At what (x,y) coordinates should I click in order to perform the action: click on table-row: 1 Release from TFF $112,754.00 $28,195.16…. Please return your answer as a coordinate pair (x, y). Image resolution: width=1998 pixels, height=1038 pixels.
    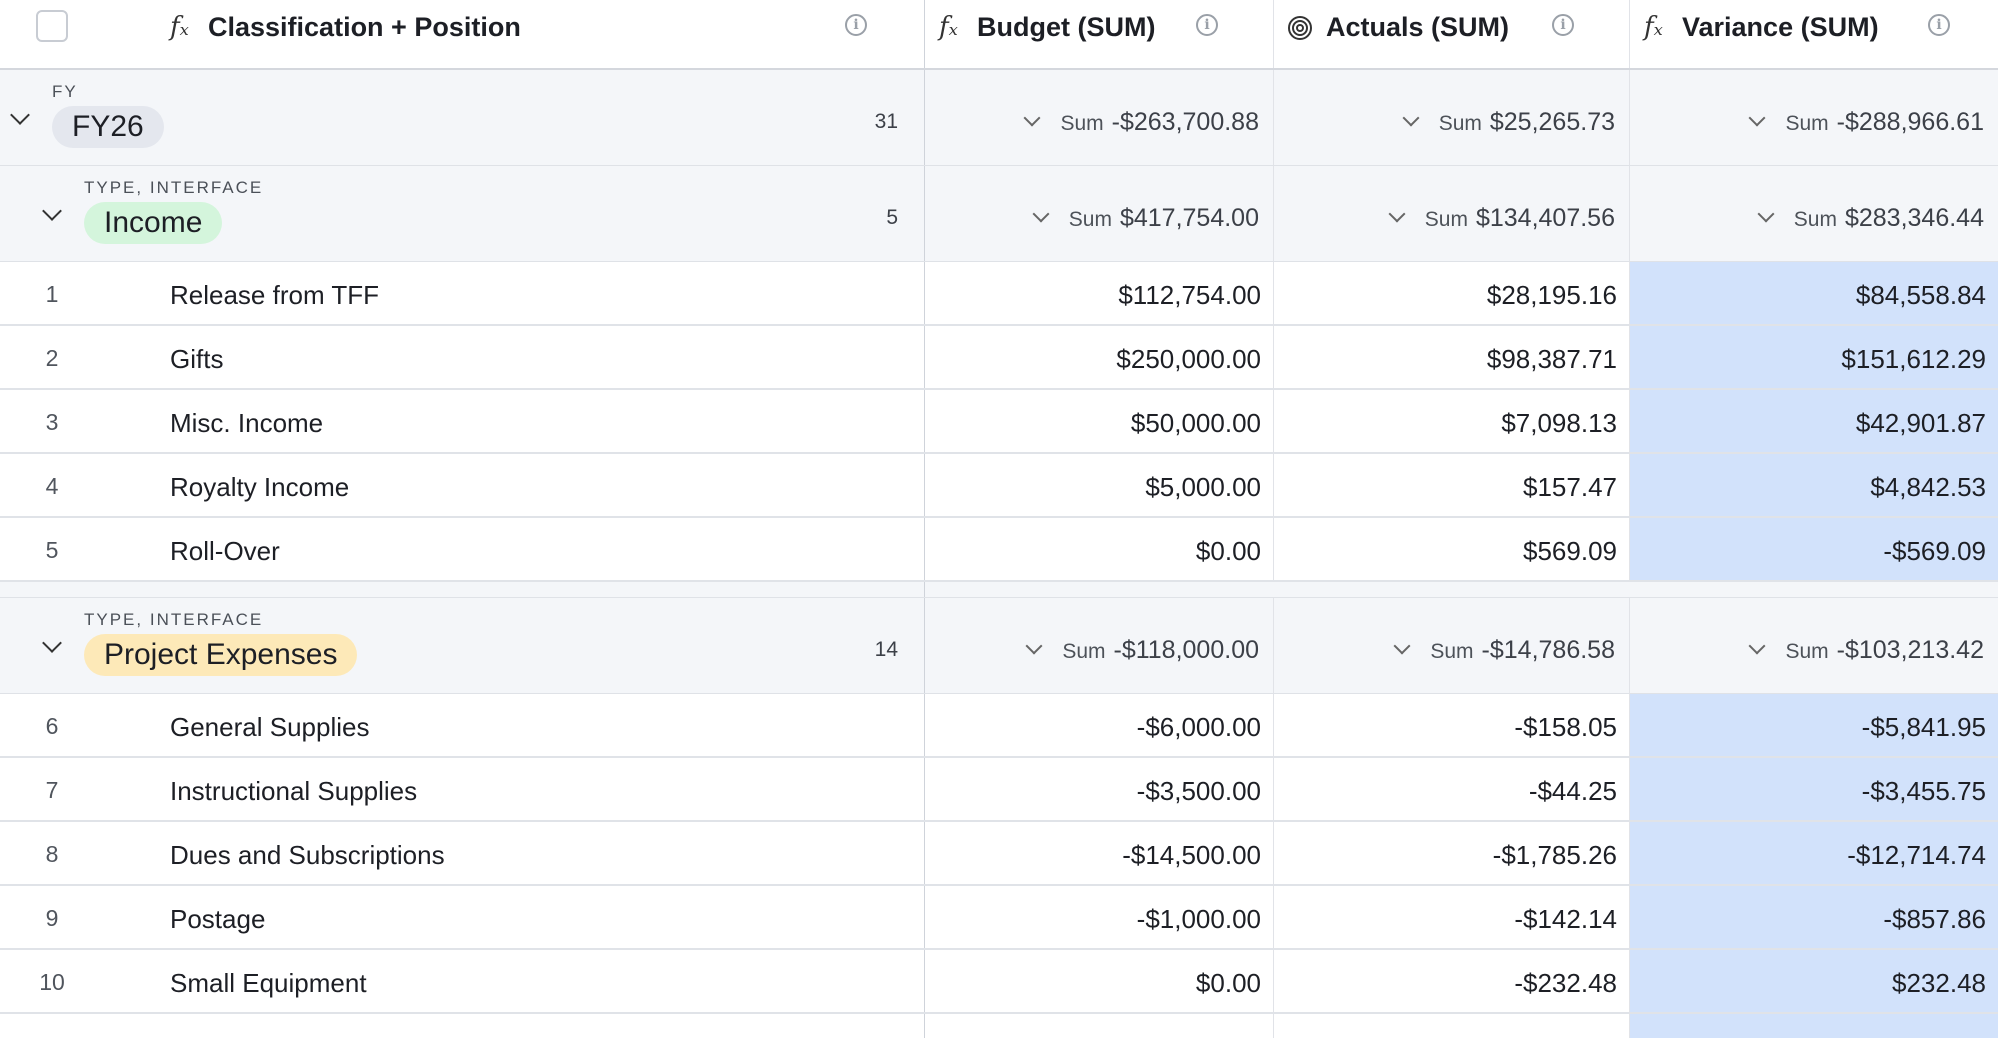
    Looking at the image, I should click on (999, 294).